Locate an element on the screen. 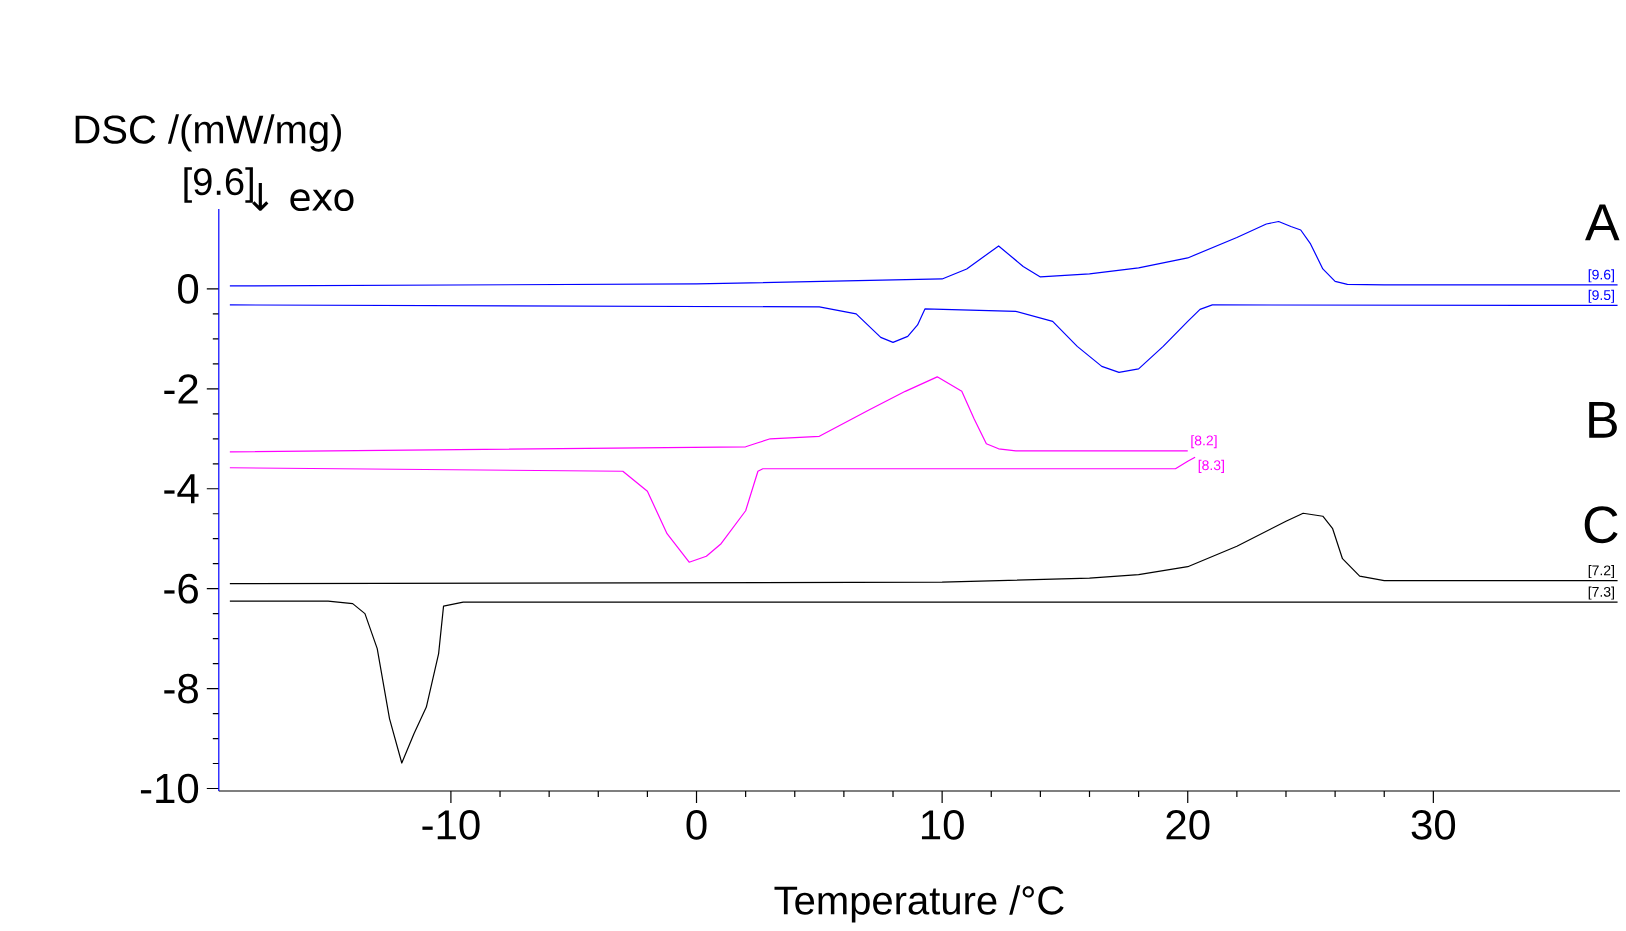 This screenshot has width=1626, height=931. y-tick-label: -10 is located at coordinates (169, 788).